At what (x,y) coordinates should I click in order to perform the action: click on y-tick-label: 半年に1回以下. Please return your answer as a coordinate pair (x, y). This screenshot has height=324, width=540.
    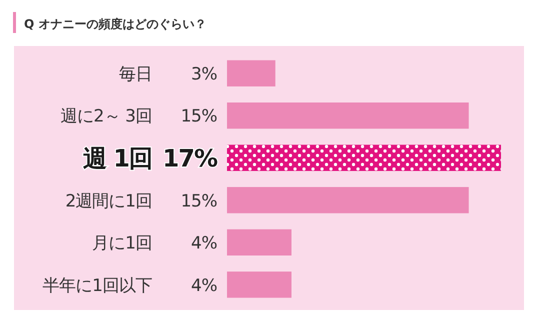
    Looking at the image, I should click on (97, 286).